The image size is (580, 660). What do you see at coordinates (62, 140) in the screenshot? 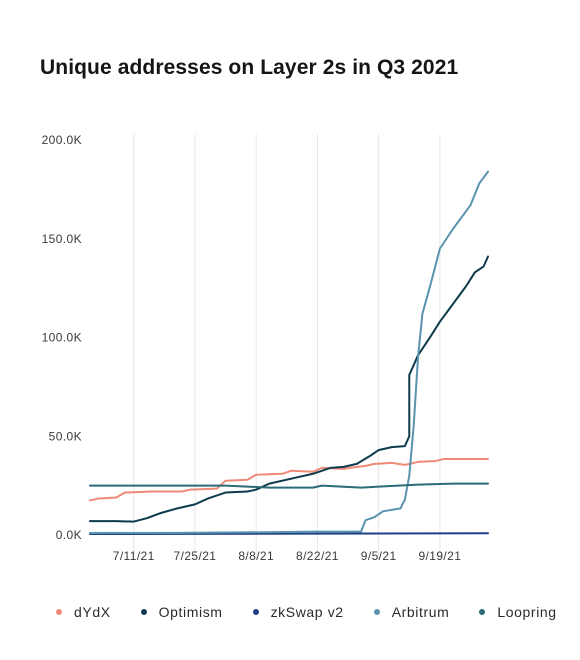
I see `y-tick-label: 200.0K` at bounding box center [62, 140].